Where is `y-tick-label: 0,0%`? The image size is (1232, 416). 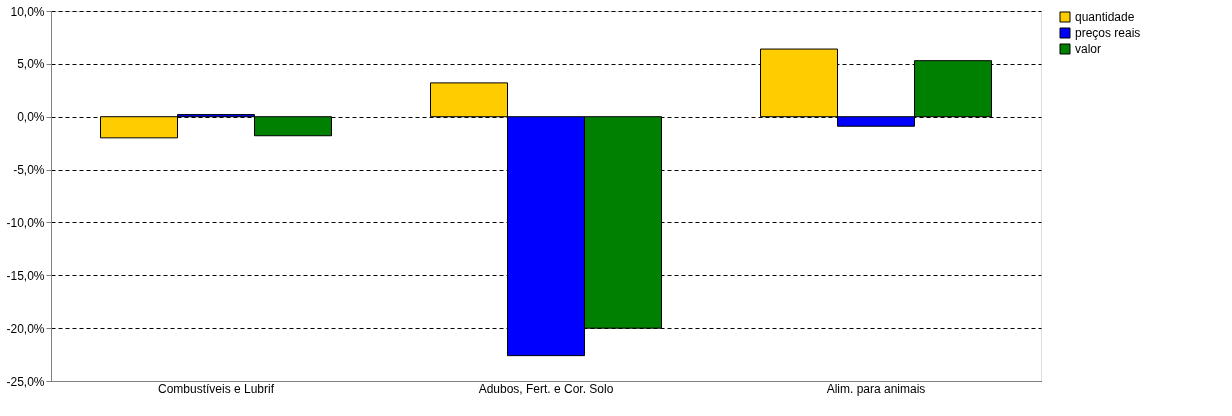 y-tick-label: 0,0% is located at coordinates (31, 117).